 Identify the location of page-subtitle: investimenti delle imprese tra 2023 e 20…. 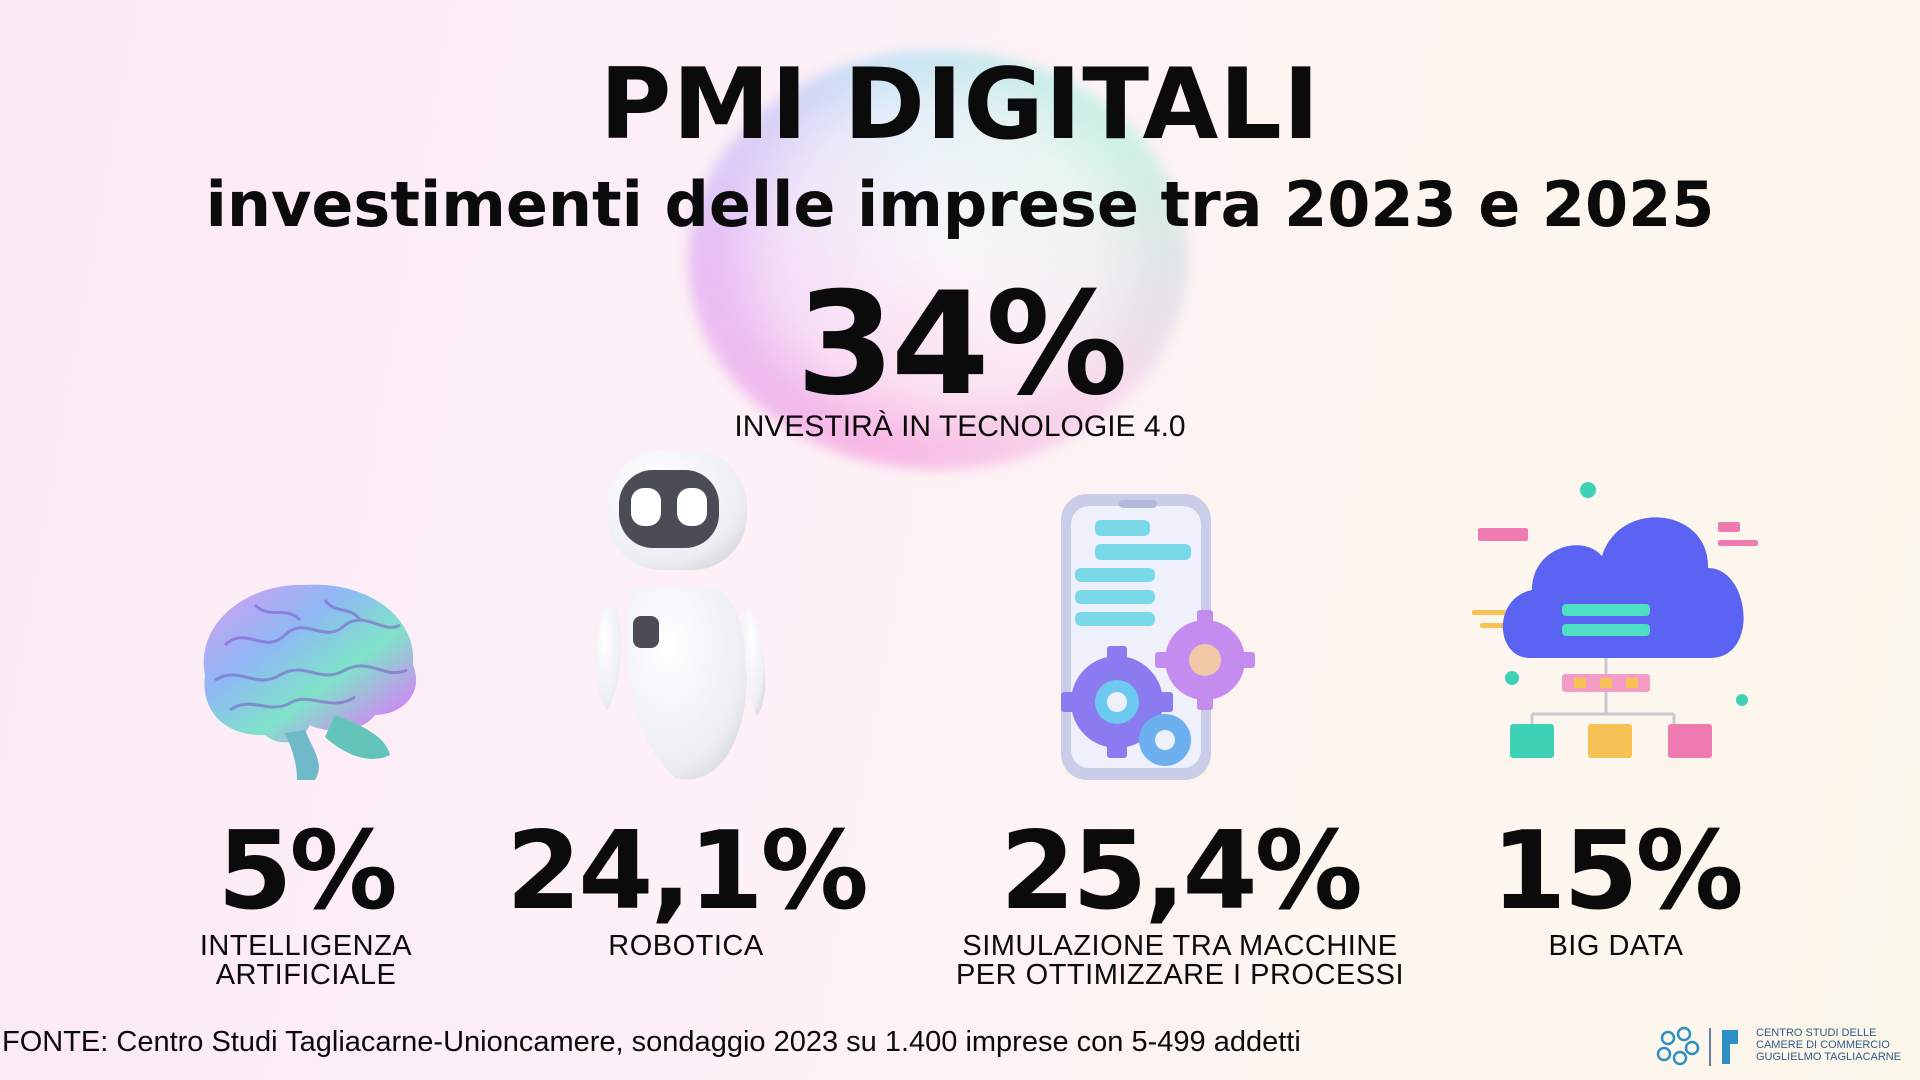
(960, 204).